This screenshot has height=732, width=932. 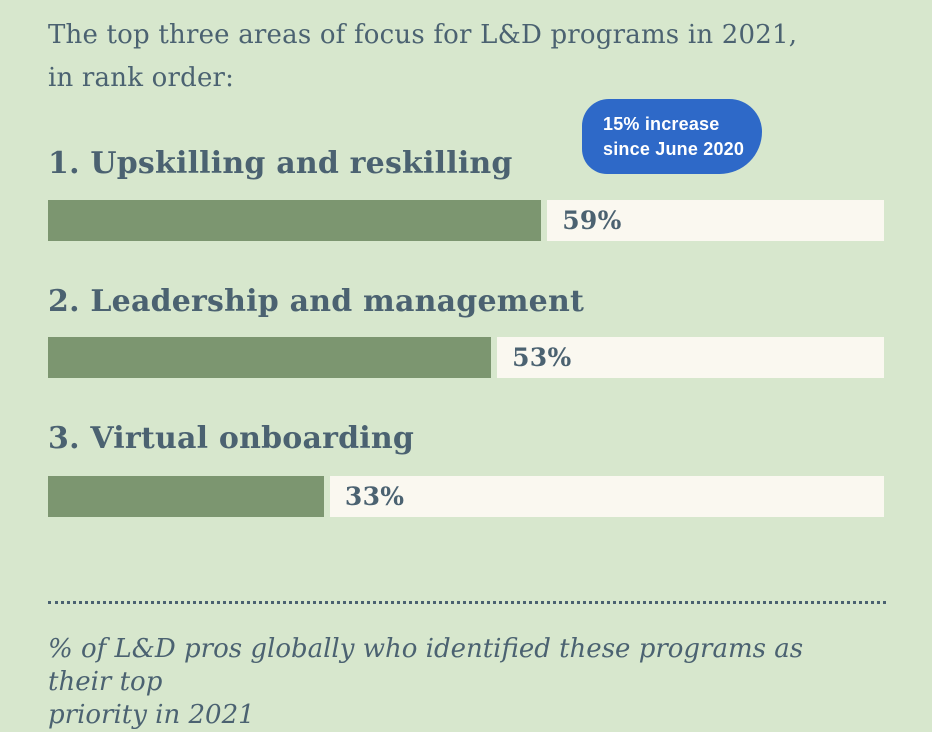 I want to click on bar-row-upskilling: 59%, so click(x=466, y=220).